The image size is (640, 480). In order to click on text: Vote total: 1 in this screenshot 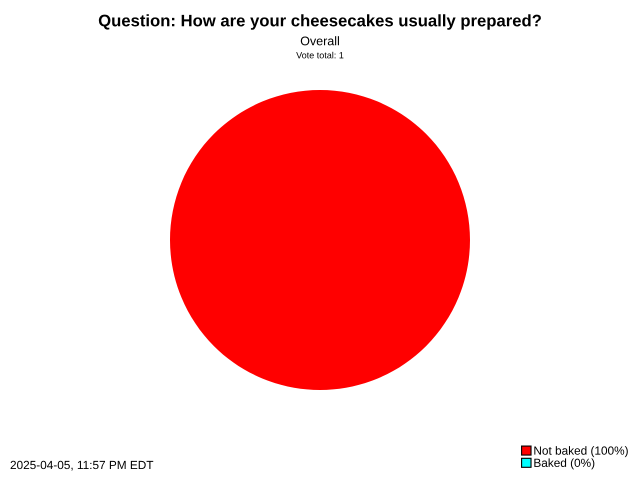, I will do `click(320, 55)`.